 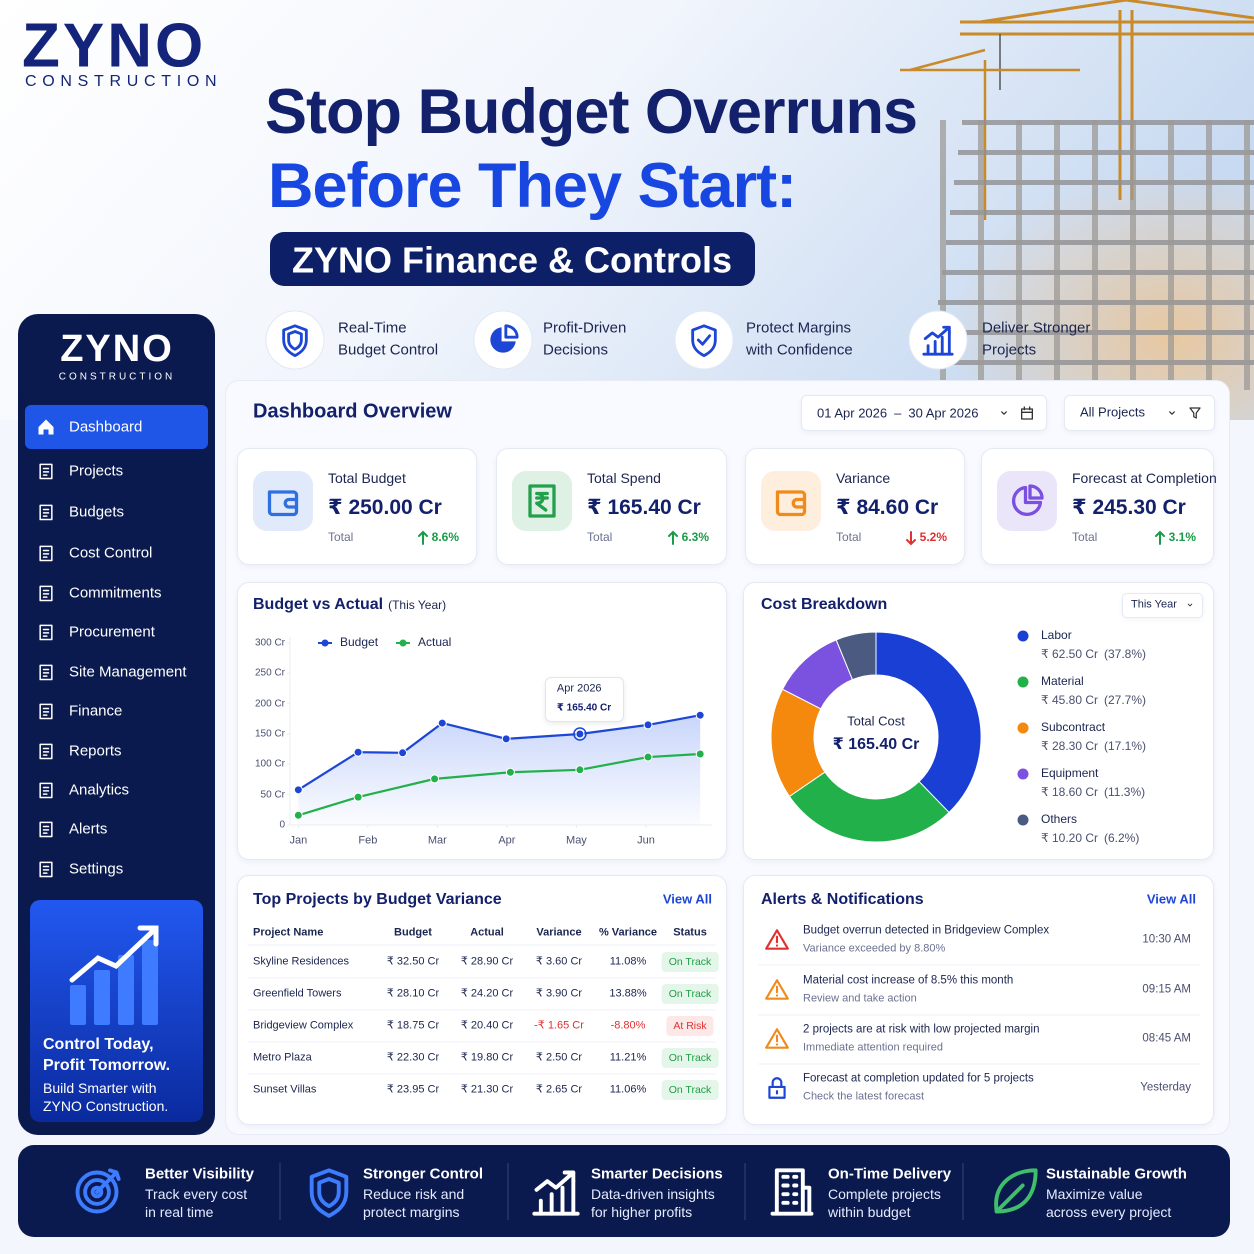 I want to click on menu-item: Finance, so click(x=96, y=711).